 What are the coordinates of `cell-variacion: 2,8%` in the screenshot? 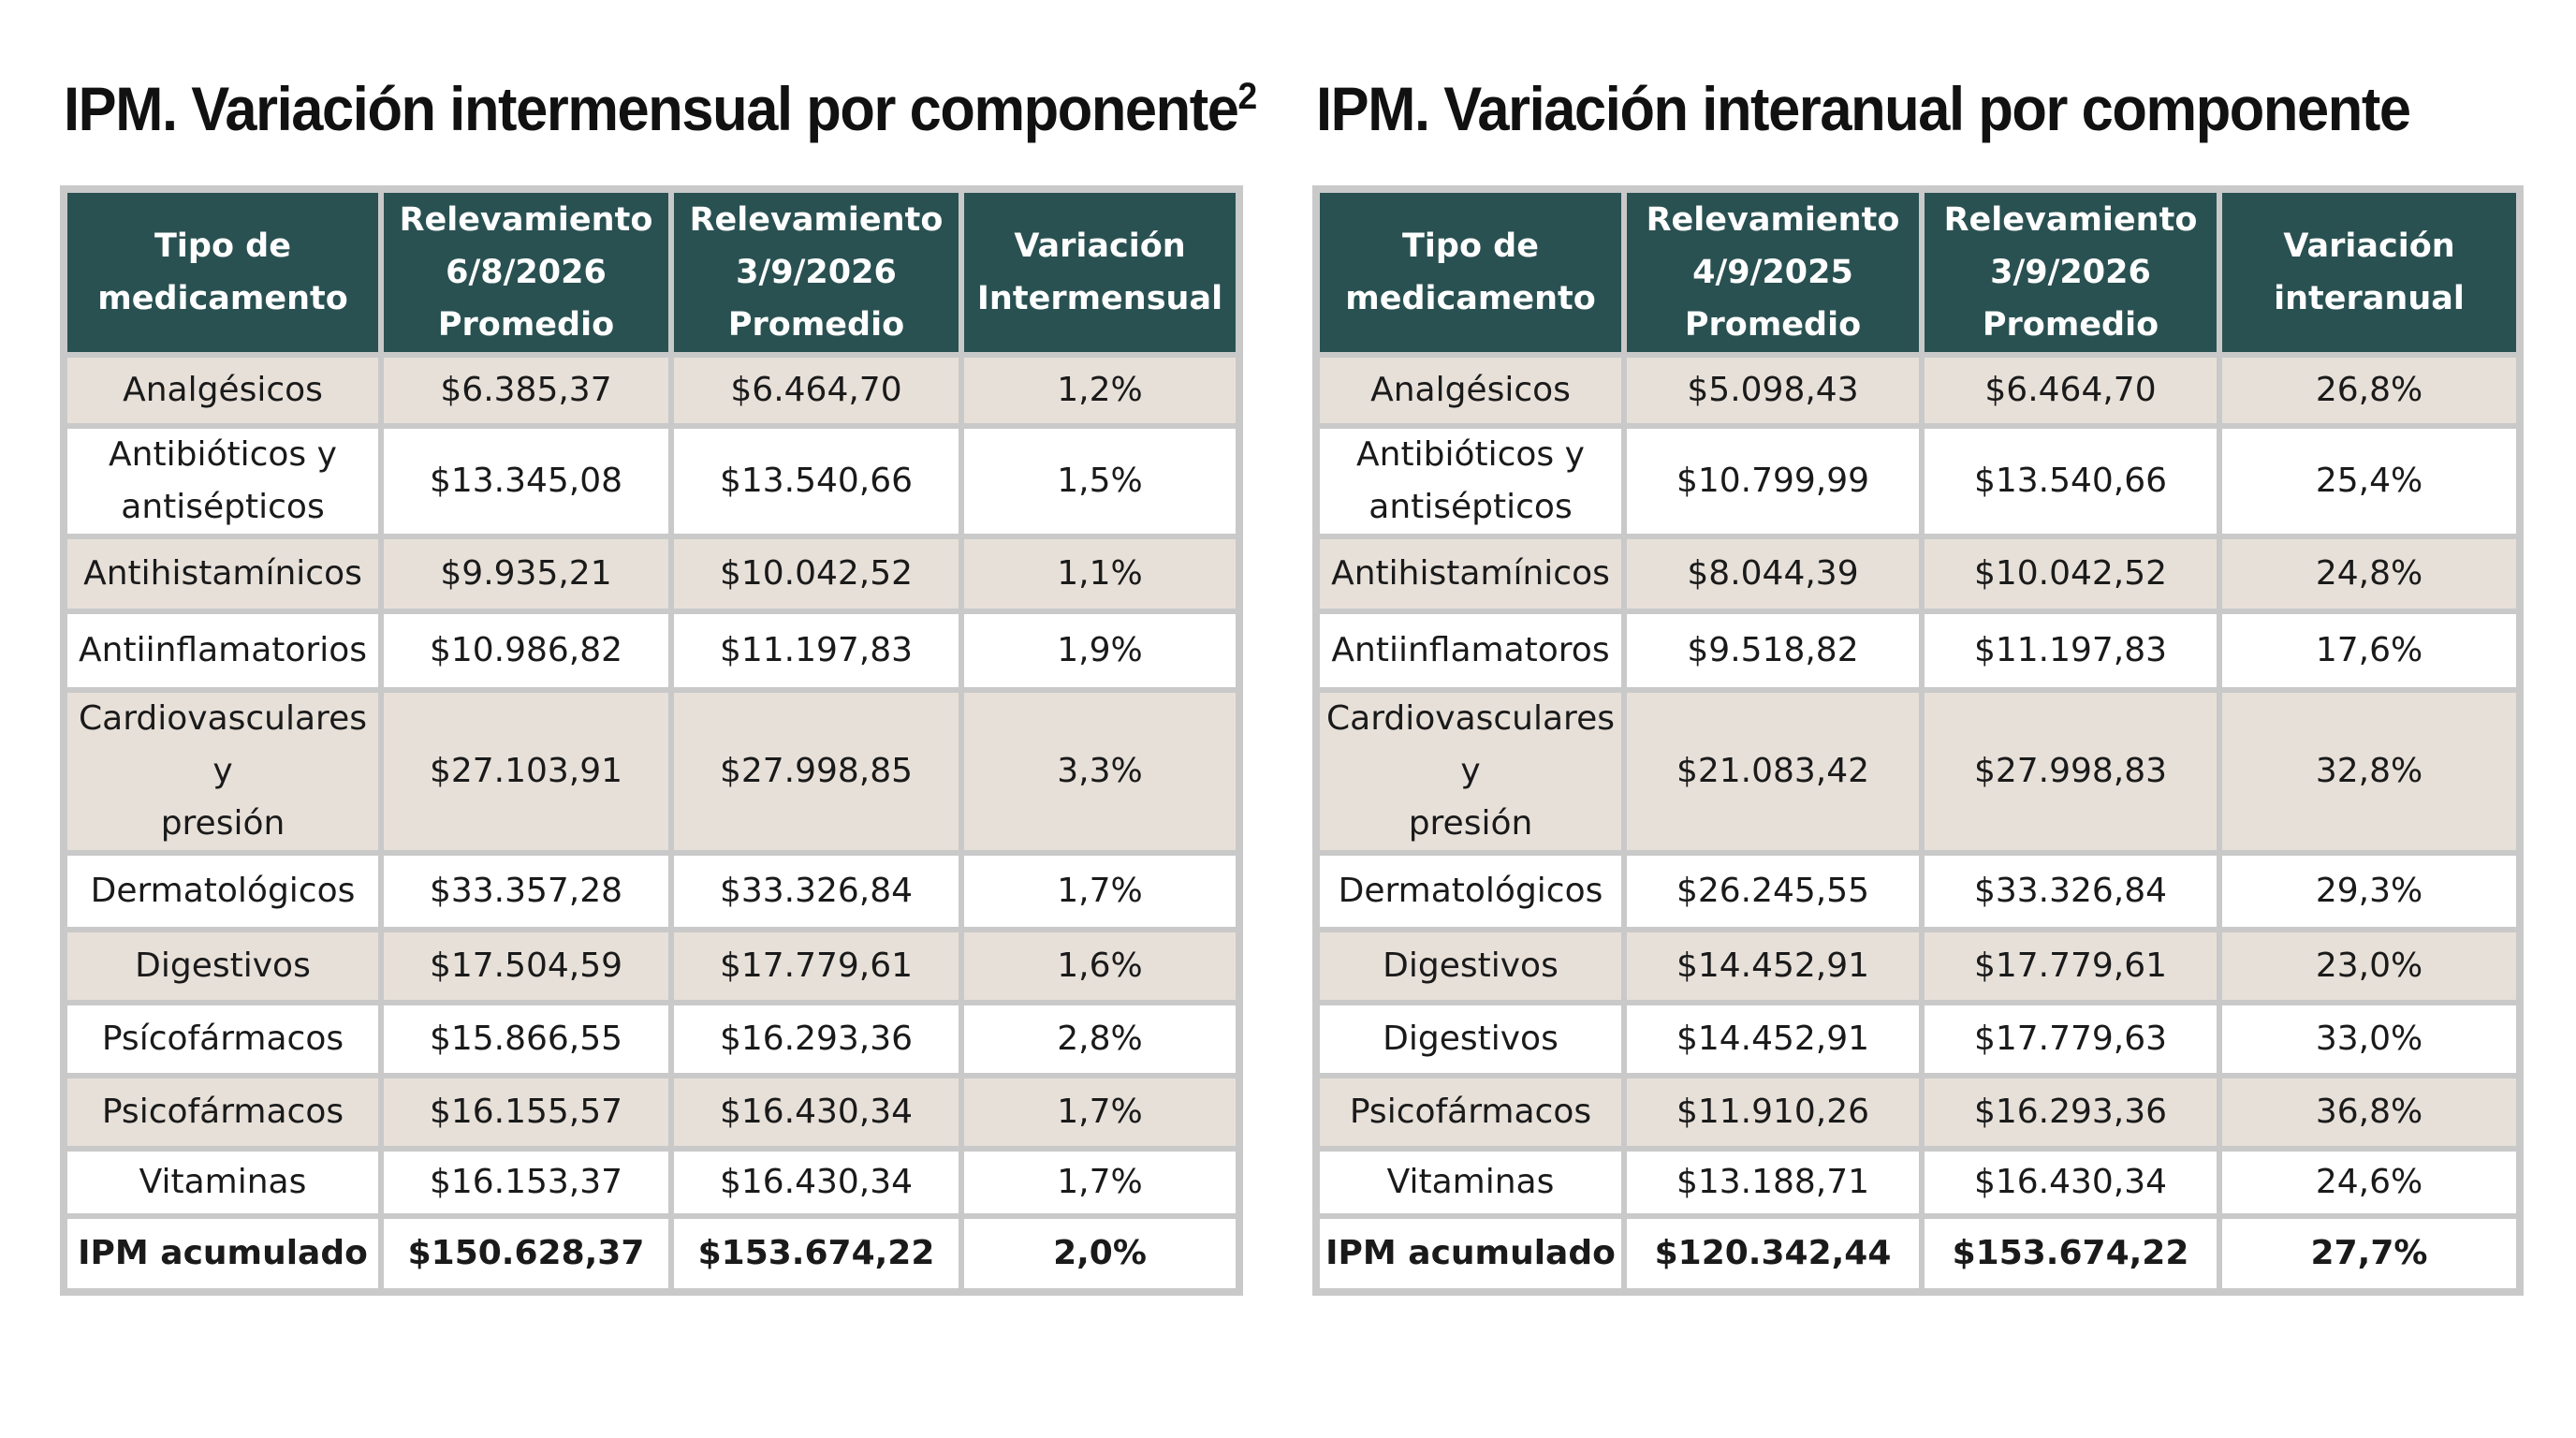 It's located at (1099, 1039).